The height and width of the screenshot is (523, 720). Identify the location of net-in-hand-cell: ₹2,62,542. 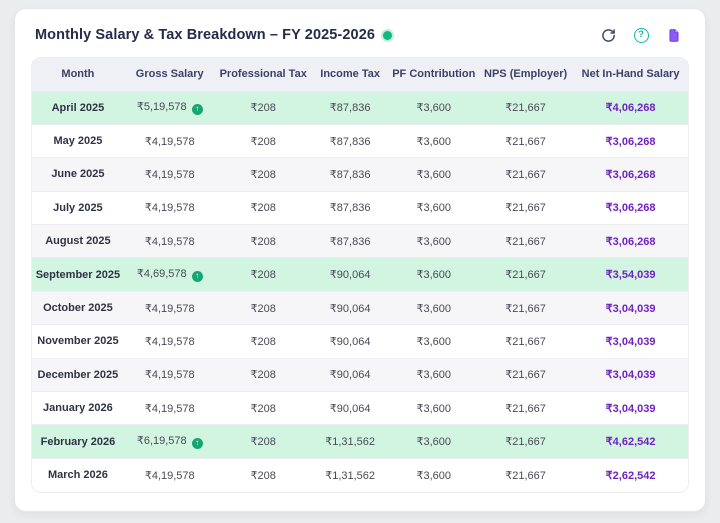
(630, 474).